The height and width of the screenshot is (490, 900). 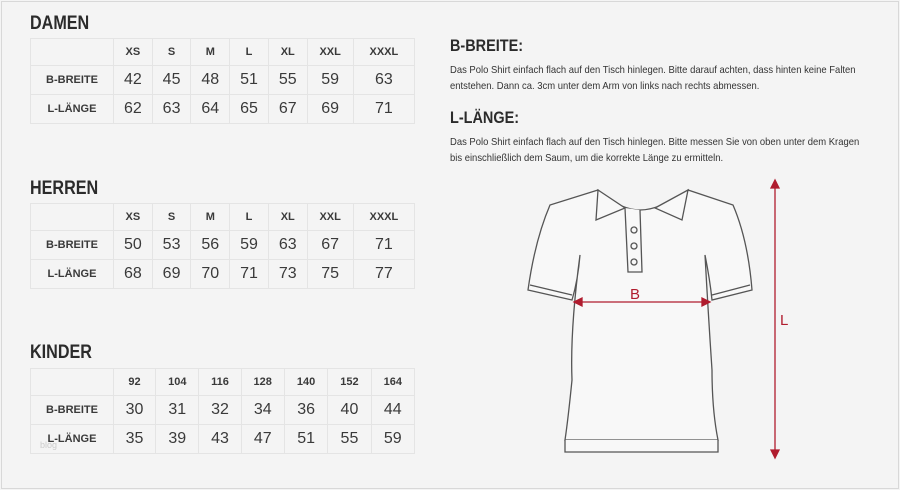 I want to click on cell-value: 73, so click(x=287, y=274).